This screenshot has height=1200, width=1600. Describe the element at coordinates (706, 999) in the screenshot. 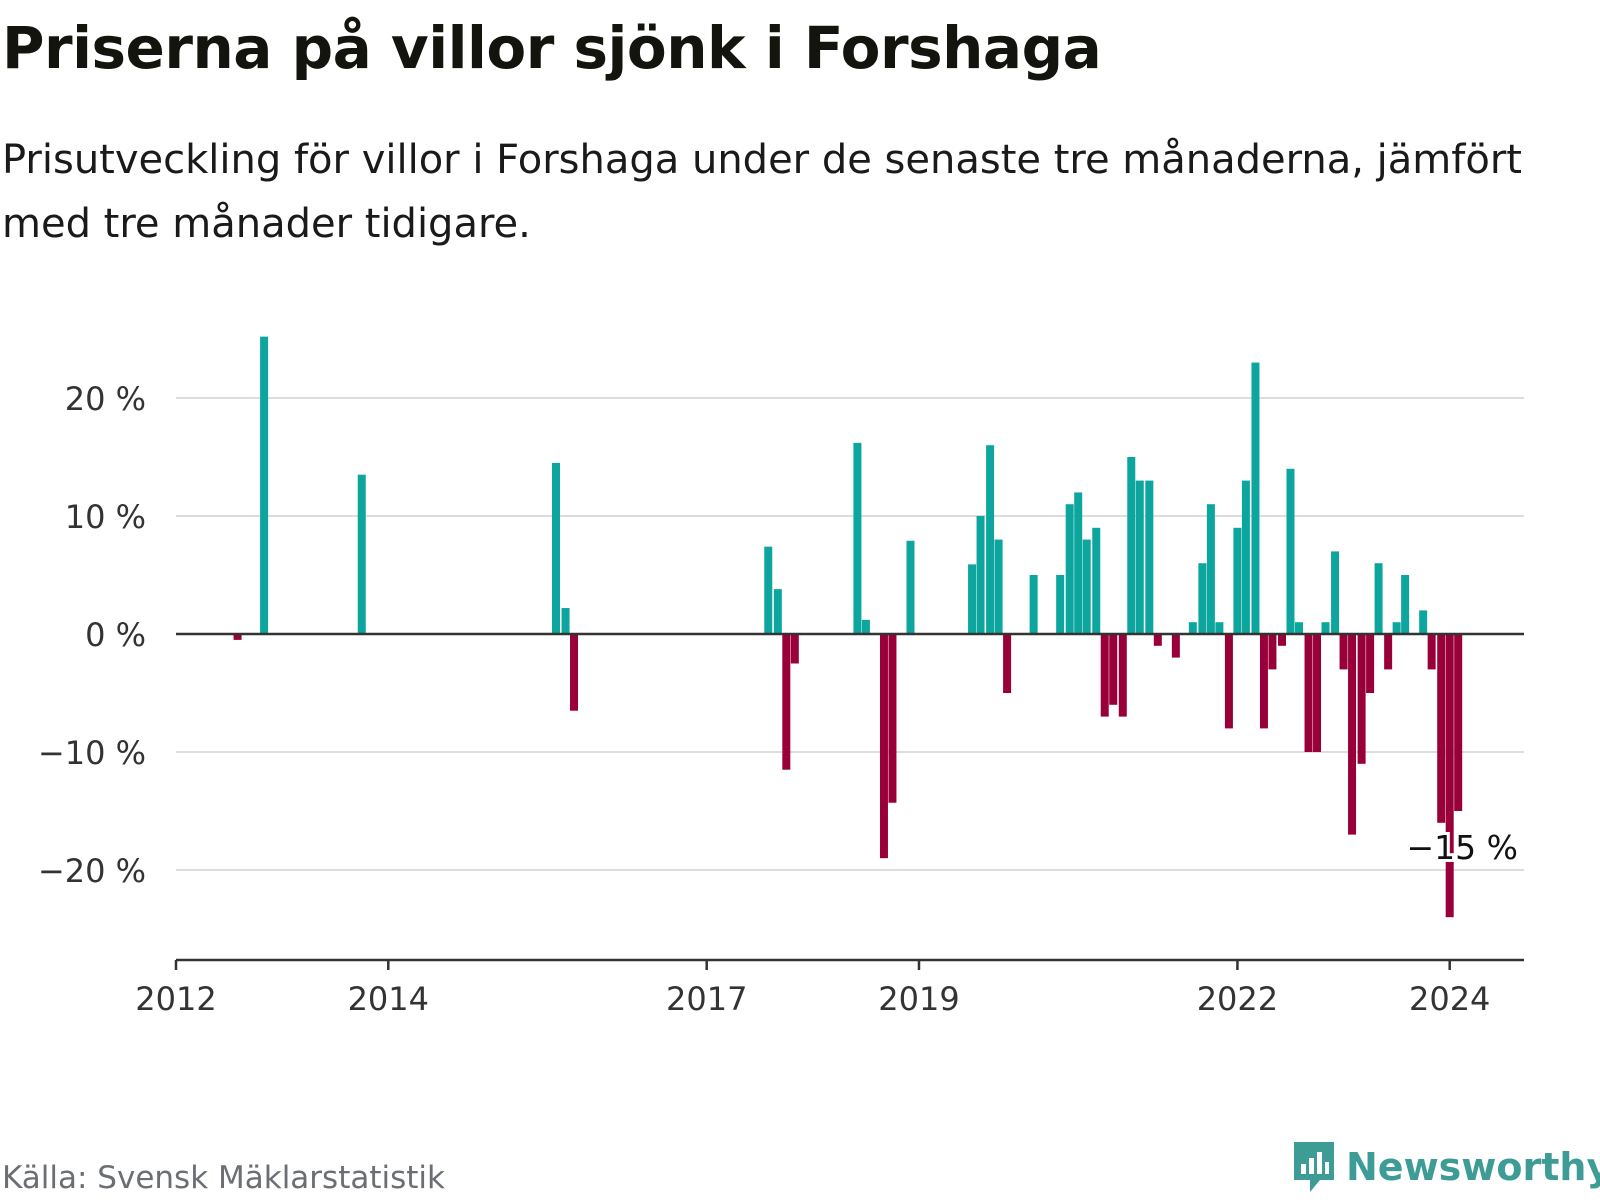

I see `x-tick-label: 2017` at that location.